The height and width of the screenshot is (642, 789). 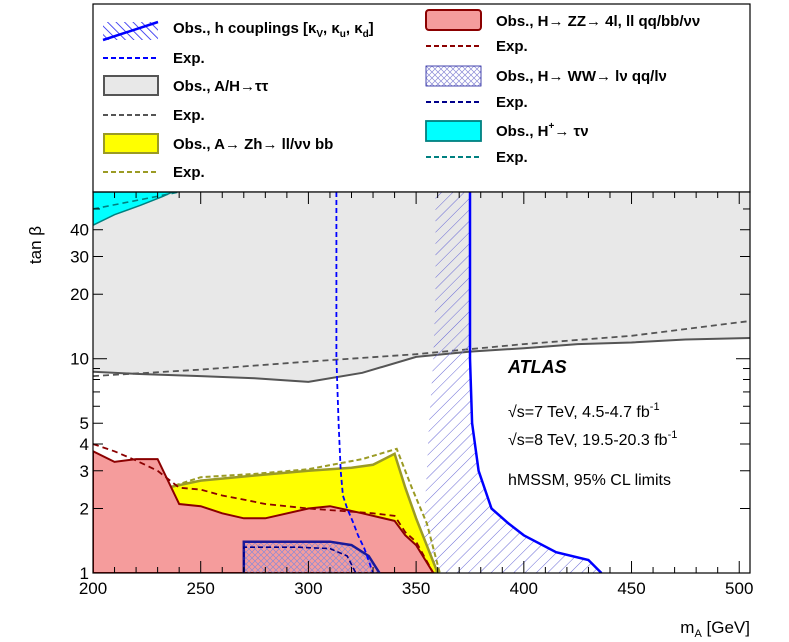 What do you see at coordinates (136, 201) in the screenshot?
I see `hplus-expected-line` at bounding box center [136, 201].